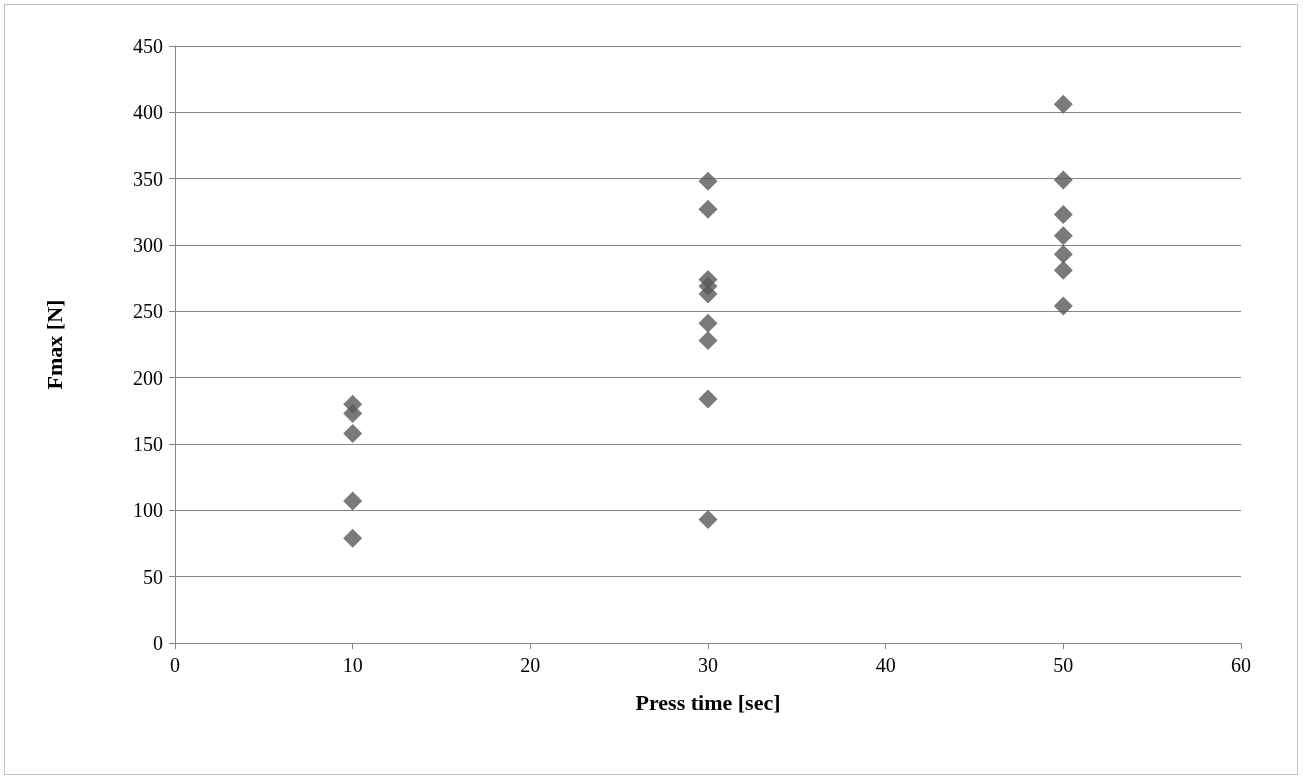 Image resolution: width=1304 pixels, height=781 pixels. What do you see at coordinates (148, 245) in the screenshot?
I see `y-tick-label: 300` at bounding box center [148, 245].